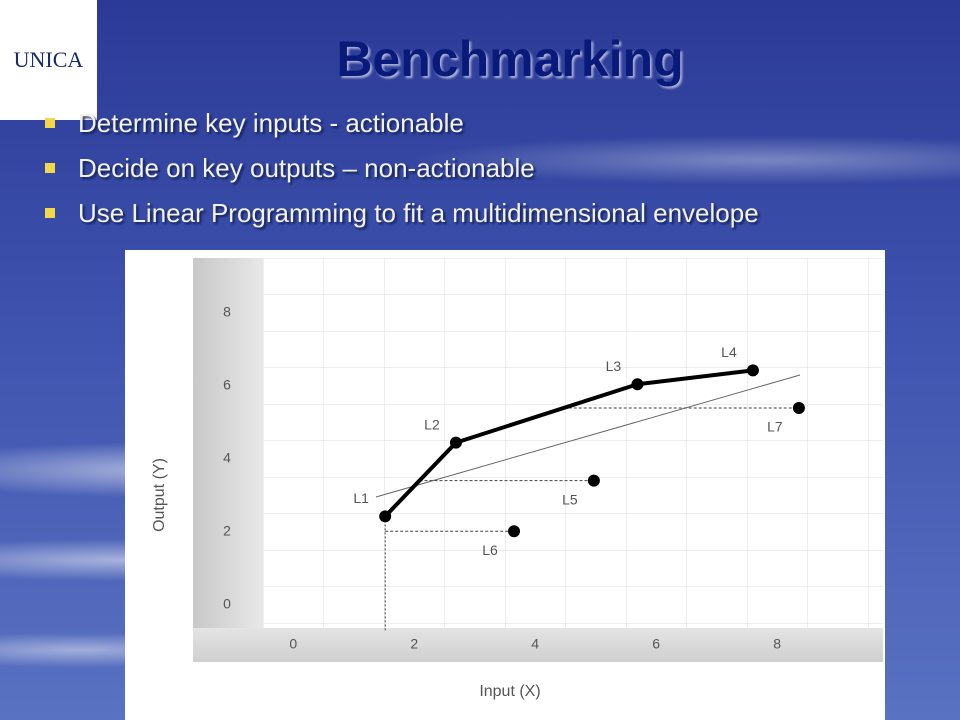 The width and height of the screenshot is (960, 720). I want to click on x-tick-label: 4, so click(535, 644).